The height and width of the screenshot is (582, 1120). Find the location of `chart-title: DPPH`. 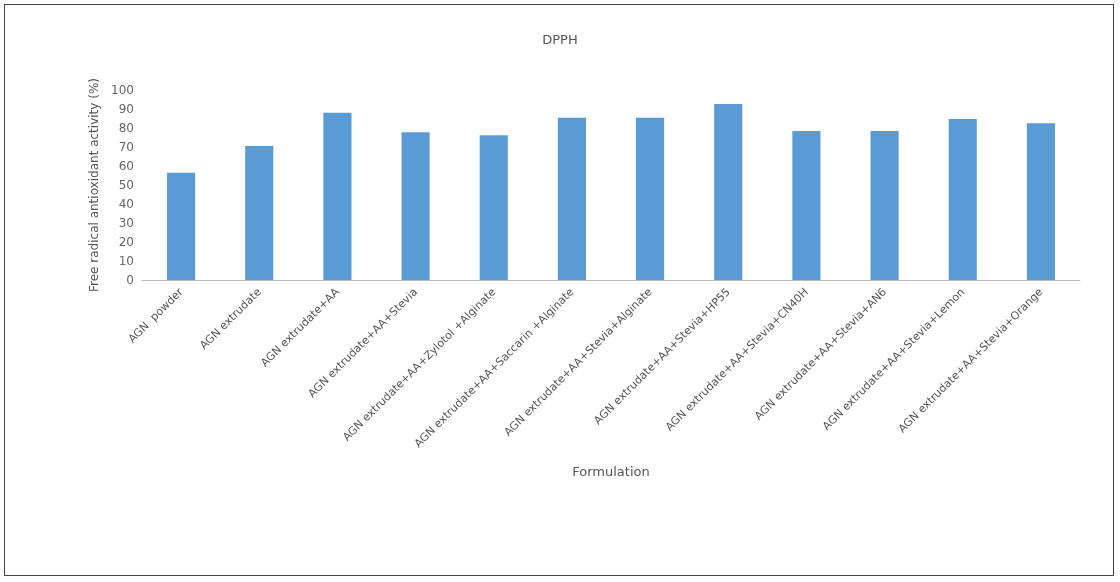

chart-title: DPPH is located at coordinates (560, 39).